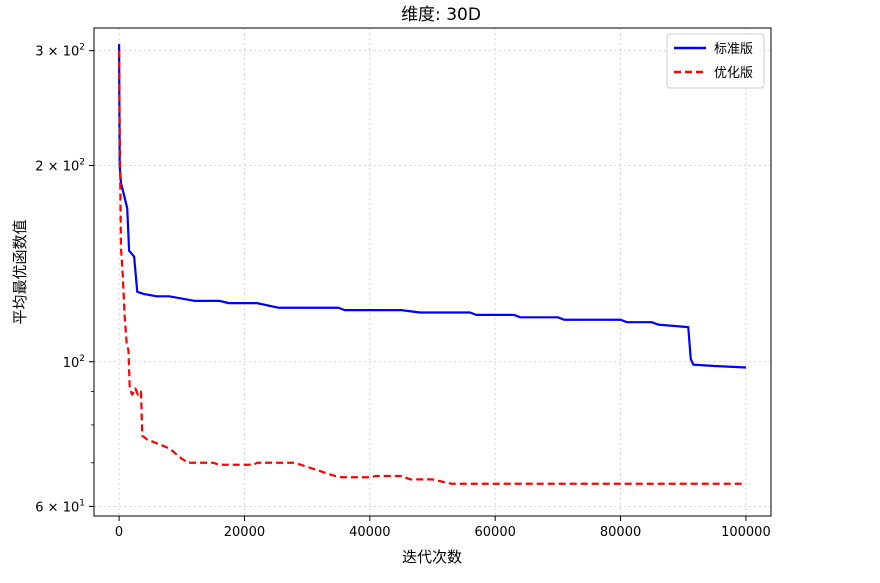 This screenshot has height=583, width=880. I want to click on x-tick-label: 20000, so click(244, 532).